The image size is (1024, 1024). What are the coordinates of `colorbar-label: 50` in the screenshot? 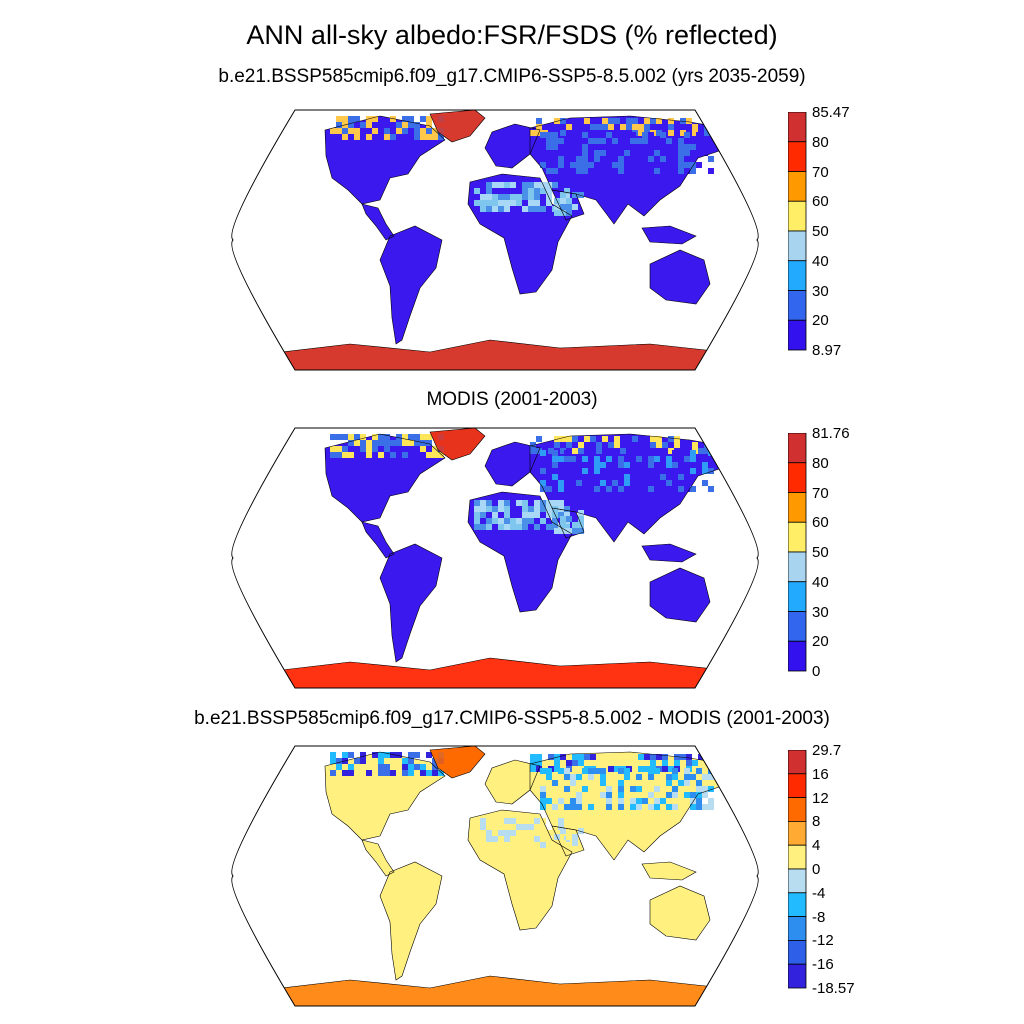 It's located at (820, 552).